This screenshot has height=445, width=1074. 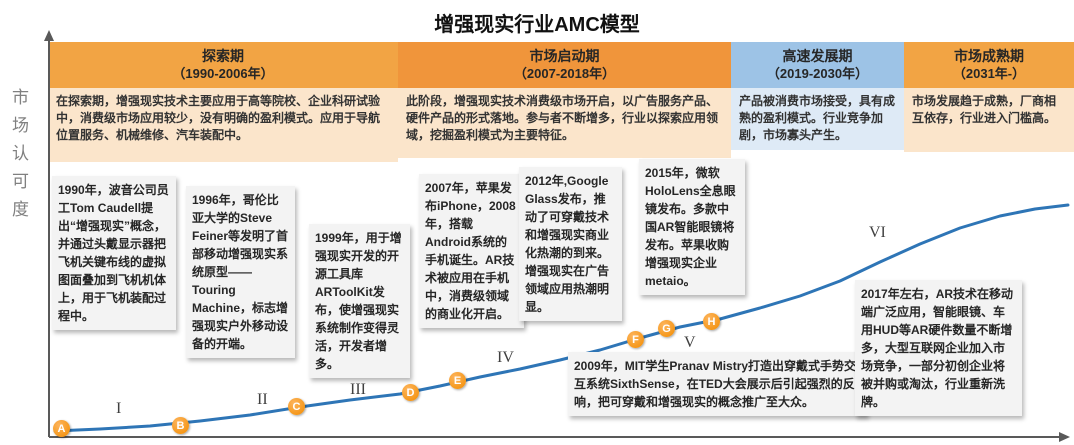 I want to click on x-axis-arrow-icon, so click(x=1064, y=437).